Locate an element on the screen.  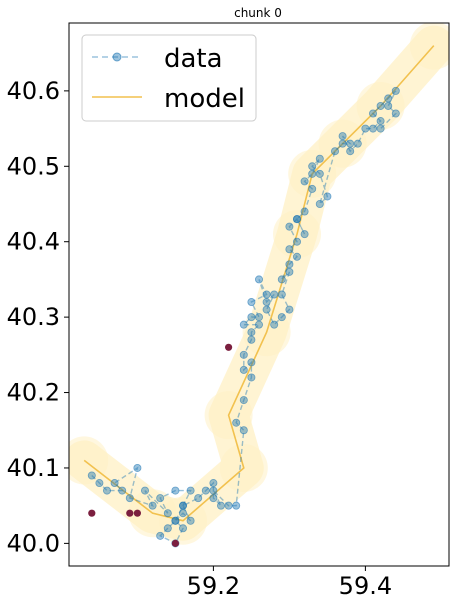
legend: data model is located at coordinates (169, 78).